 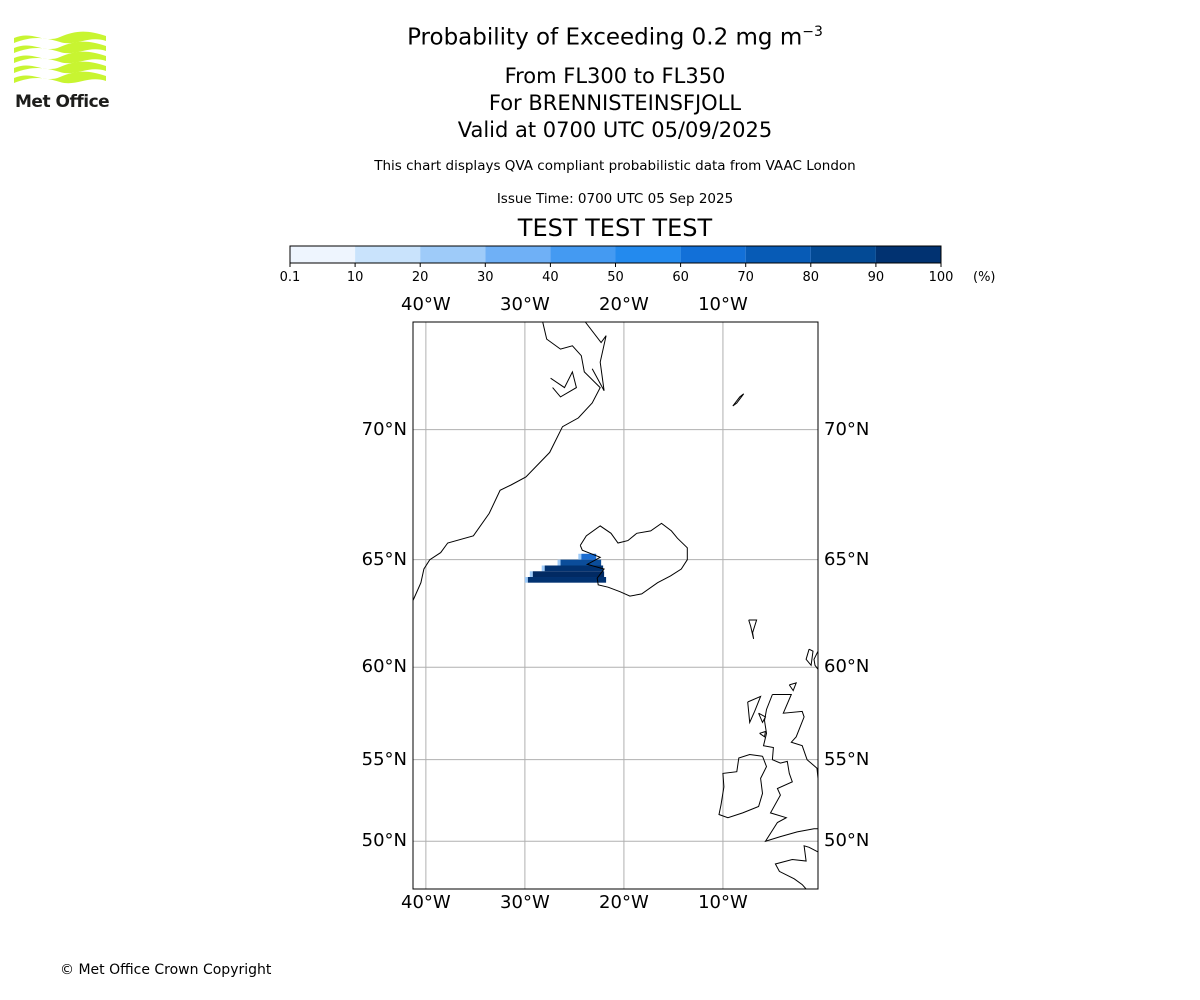 What do you see at coordinates (550, 277) in the screenshot?
I see `colorbar-tick-label: 40` at bounding box center [550, 277].